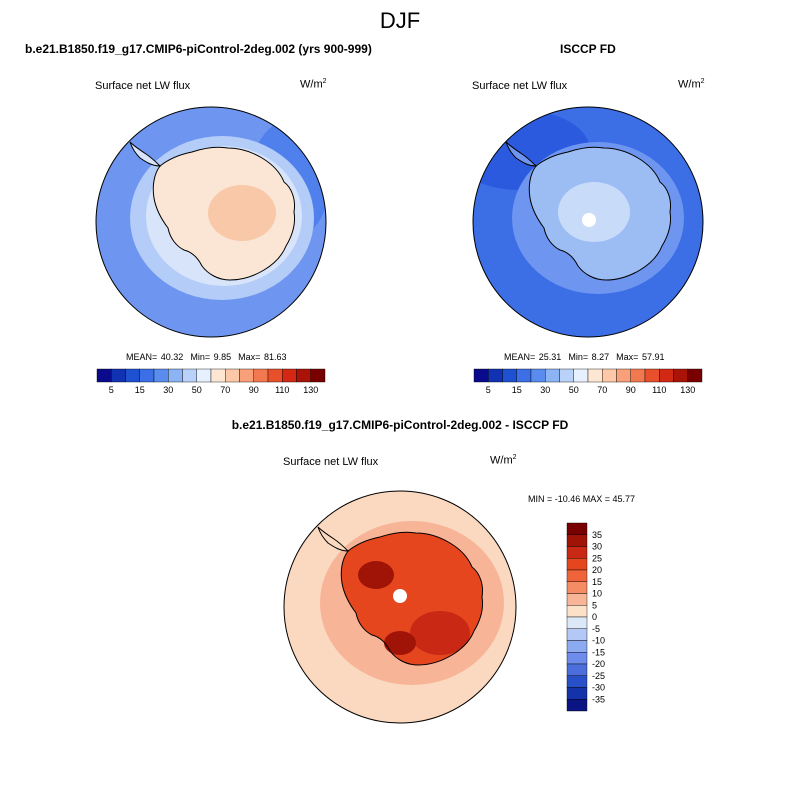 This screenshot has height=800, width=800. I want to click on panel-2-colorbar-tick-label: 90, so click(631, 390).